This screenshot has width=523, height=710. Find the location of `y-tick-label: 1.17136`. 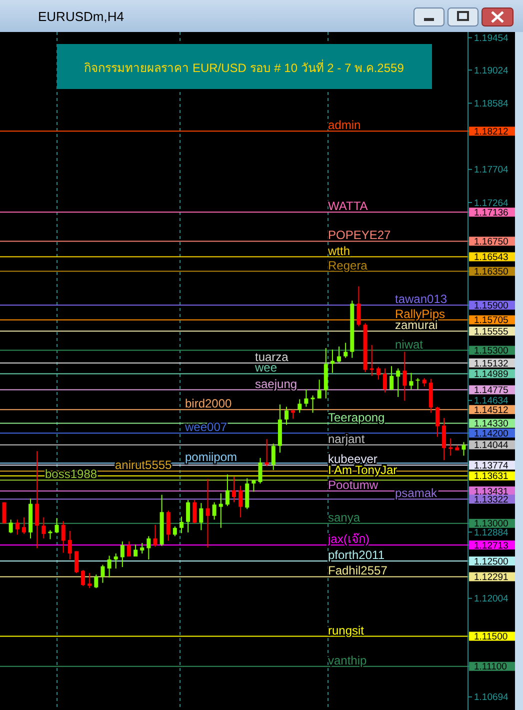

y-tick-label: 1.17136 is located at coordinates (491, 212).